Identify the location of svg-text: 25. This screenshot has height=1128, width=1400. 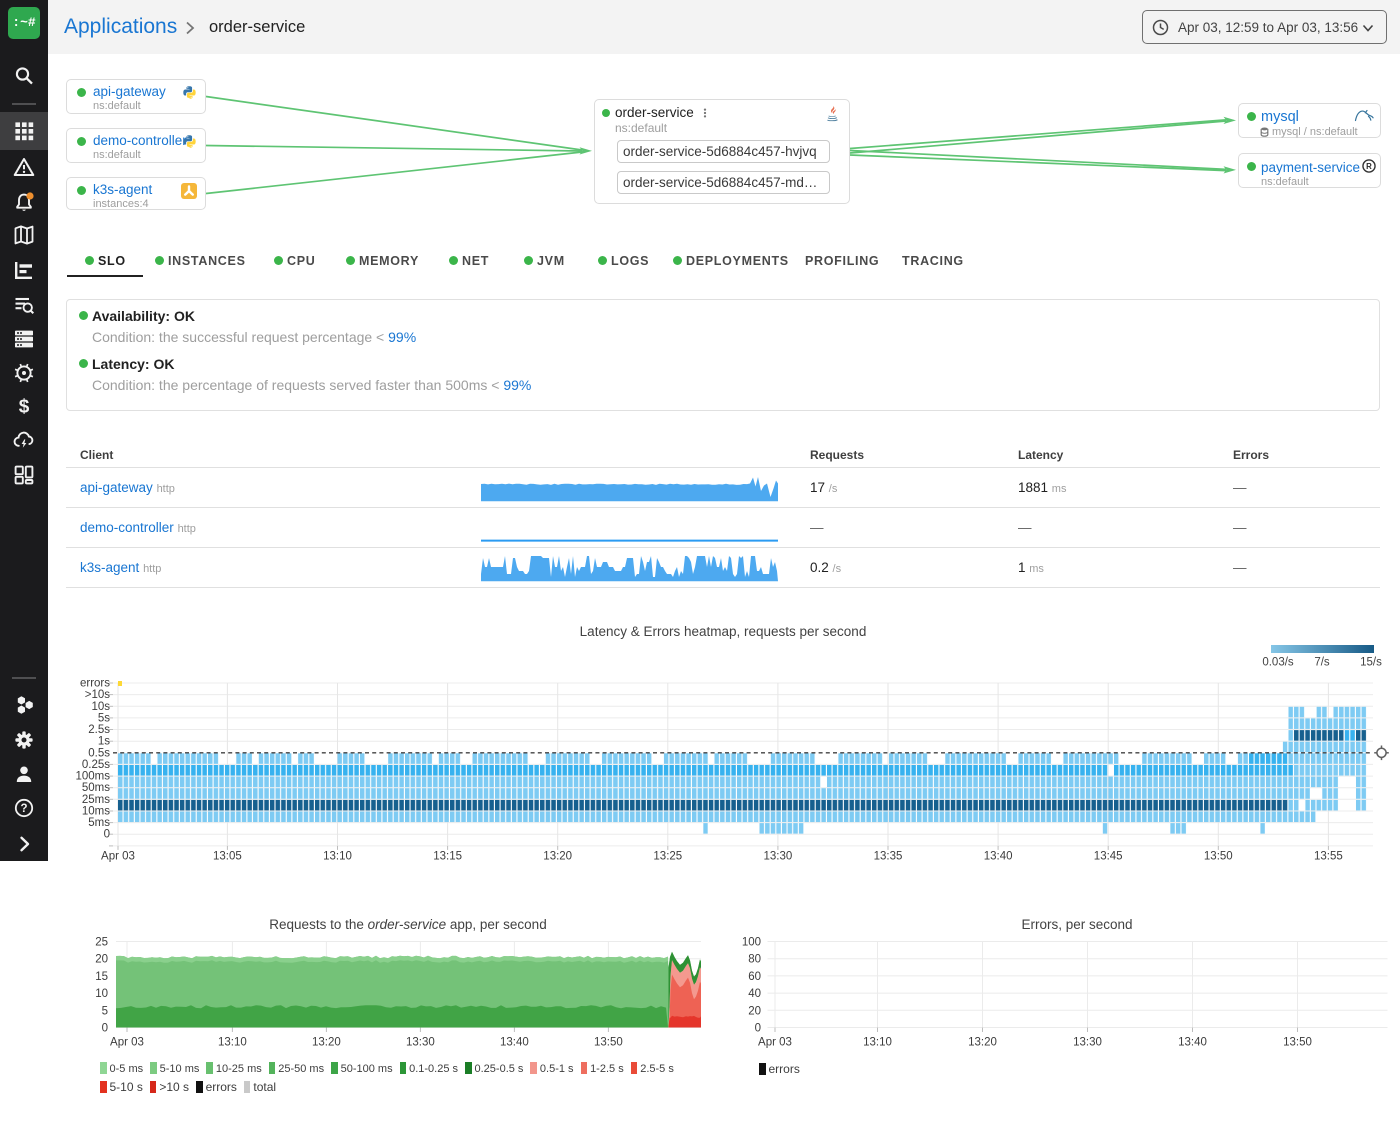
(101, 943).